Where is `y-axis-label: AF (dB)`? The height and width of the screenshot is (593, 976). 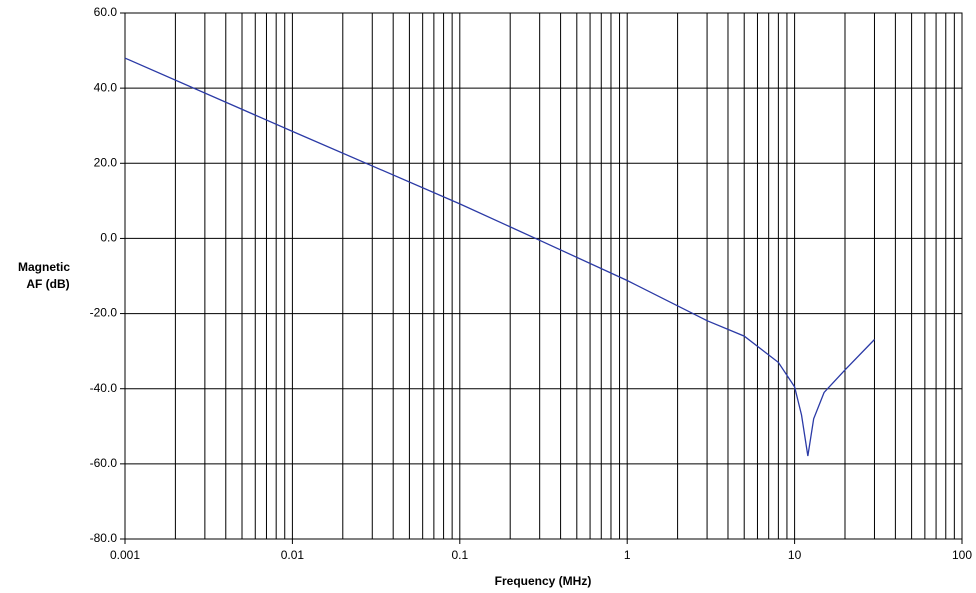
y-axis-label: AF (dB) is located at coordinates (47, 284).